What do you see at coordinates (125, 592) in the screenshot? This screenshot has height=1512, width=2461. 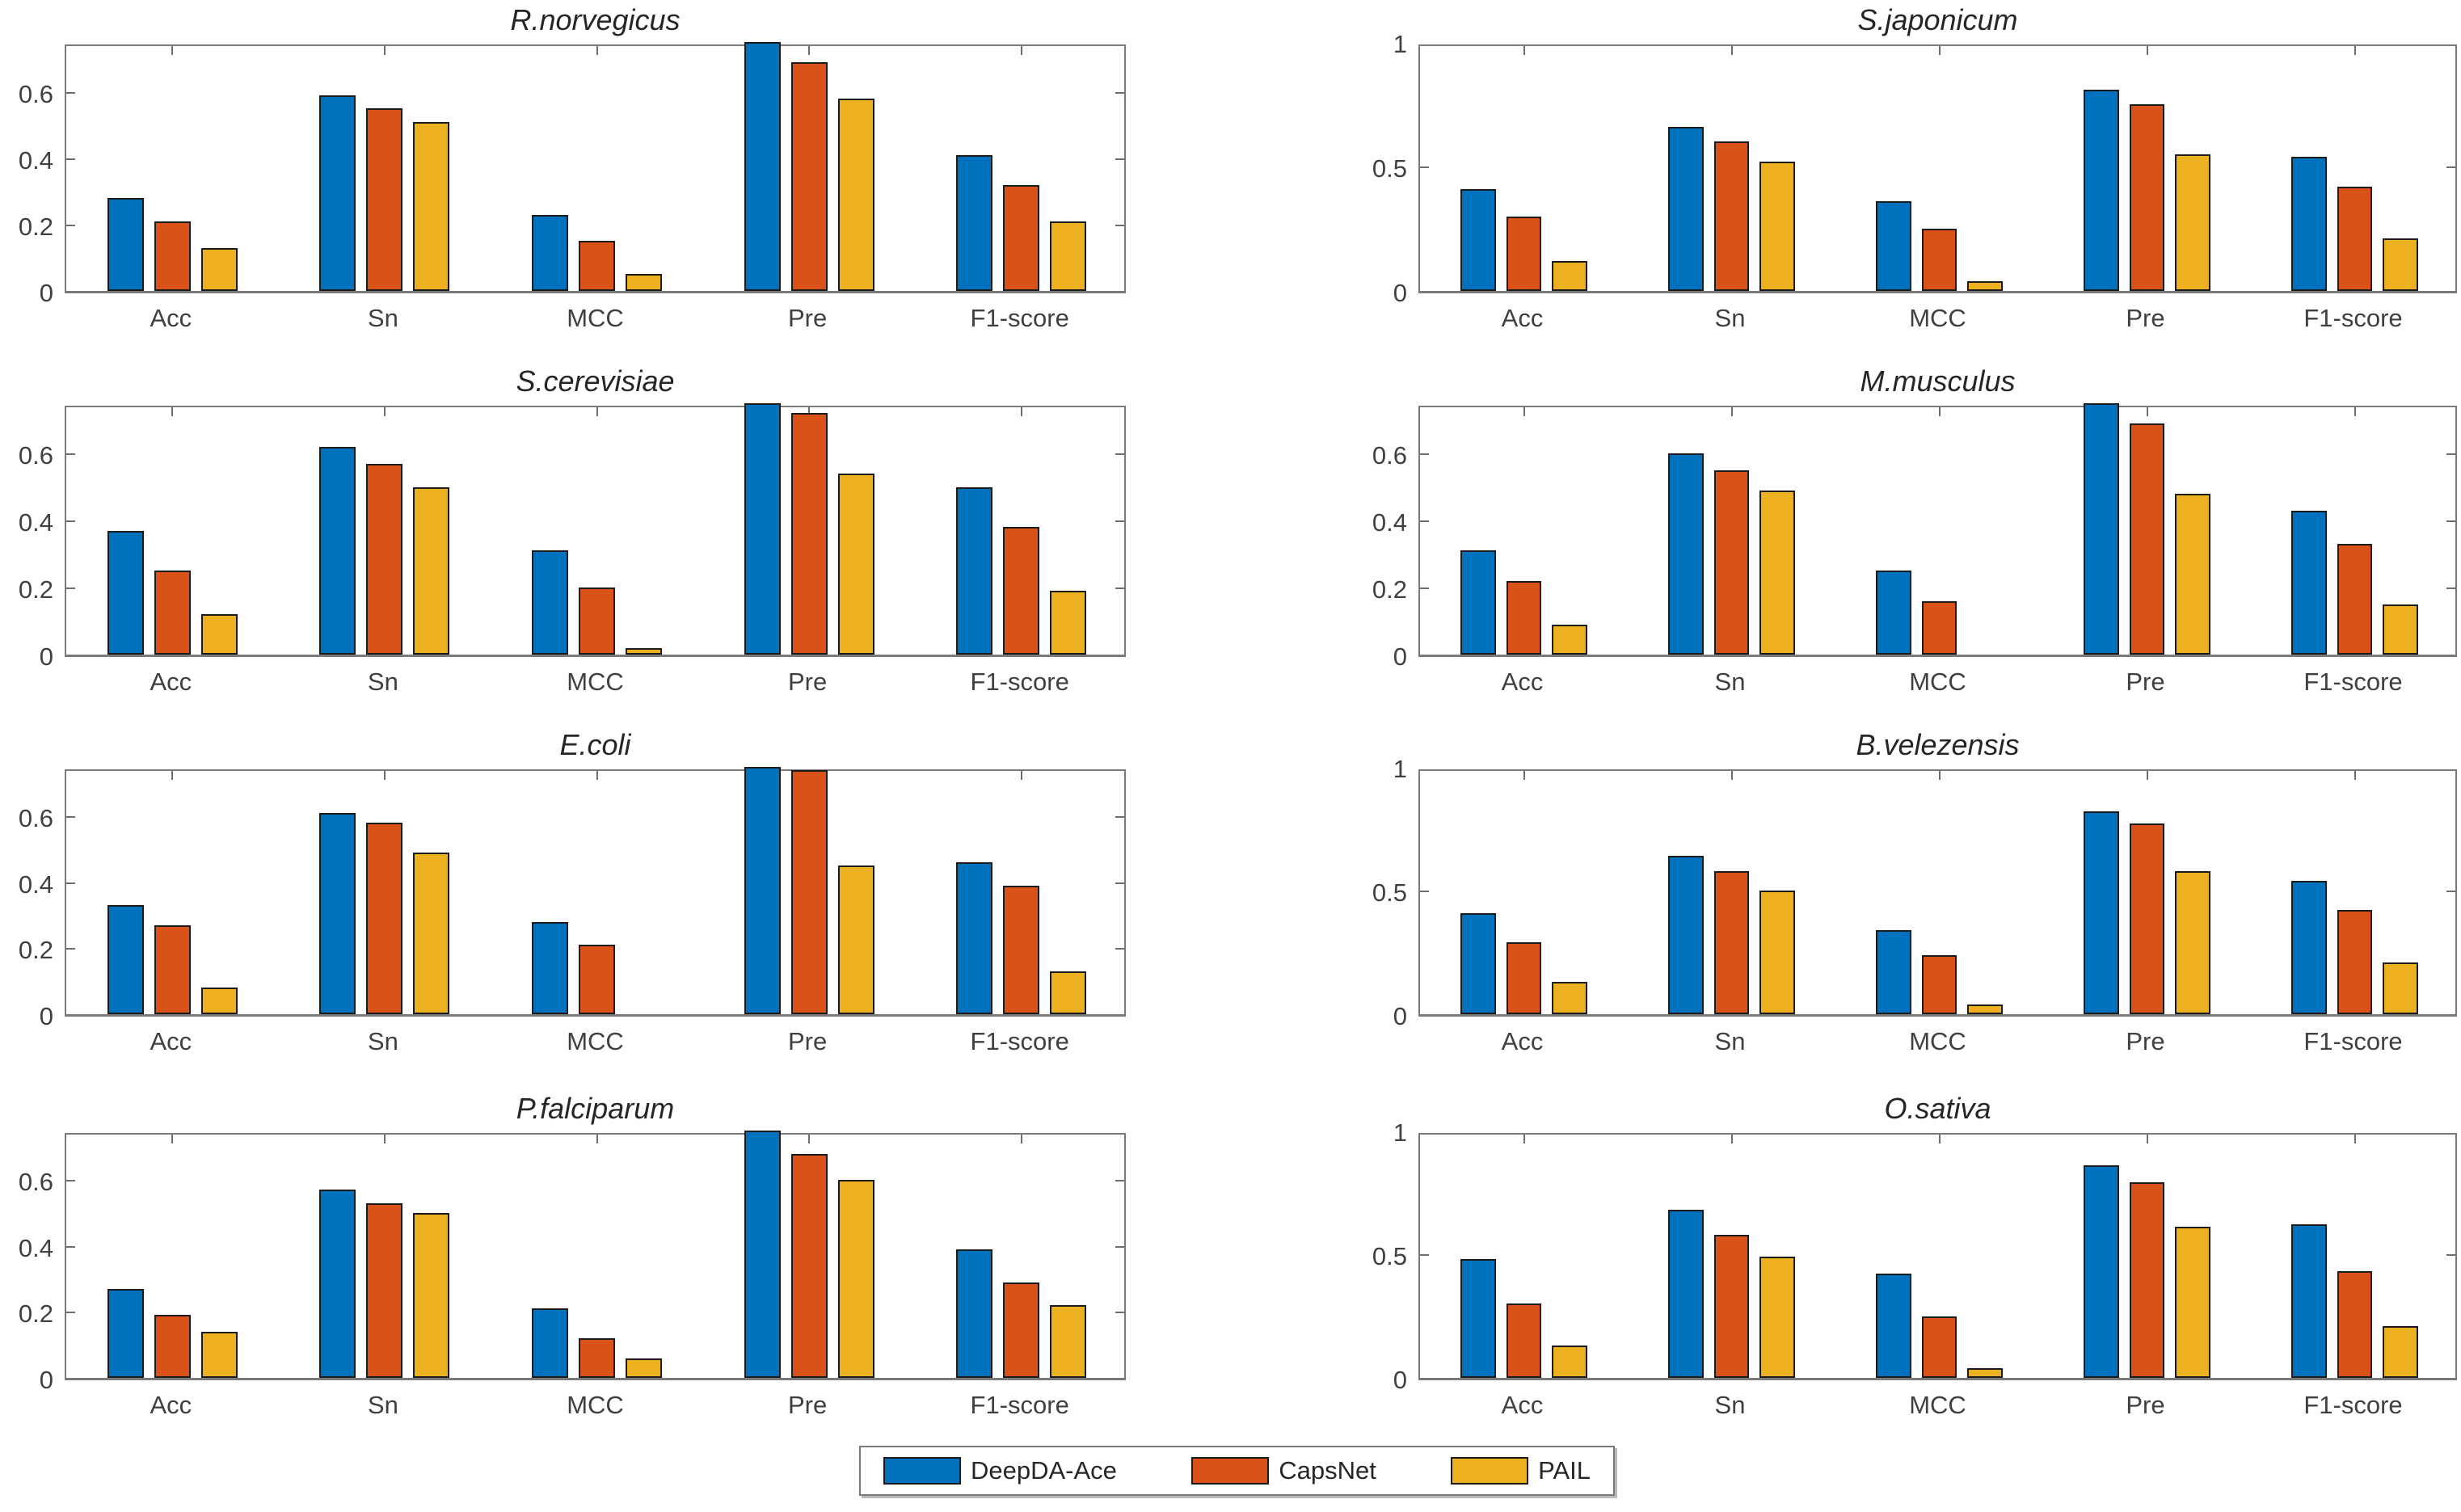 I see `bar-deepda-ace-acc-s-cerevisiae` at bounding box center [125, 592].